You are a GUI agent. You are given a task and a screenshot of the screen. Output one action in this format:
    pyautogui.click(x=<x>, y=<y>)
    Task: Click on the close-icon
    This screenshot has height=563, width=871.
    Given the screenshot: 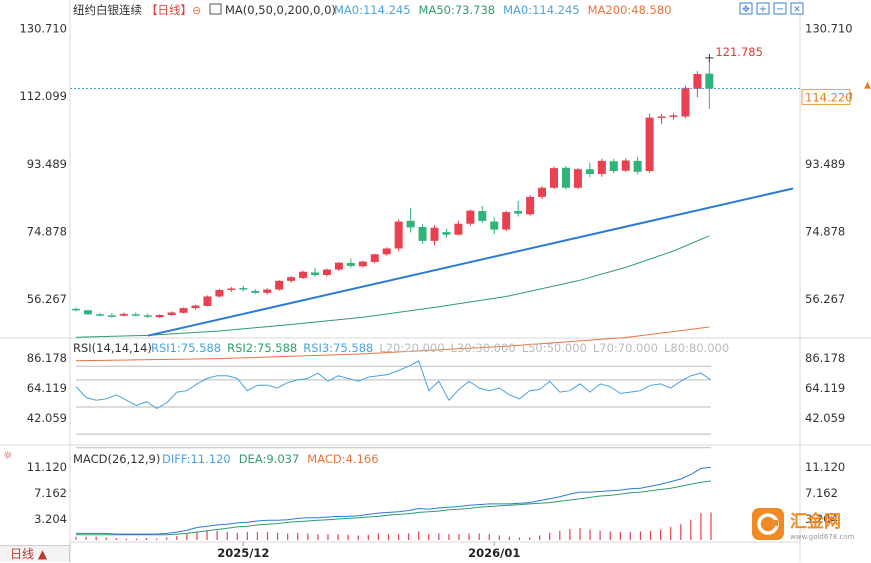 What is the action you would take?
    pyautogui.click(x=797, y=8)
    